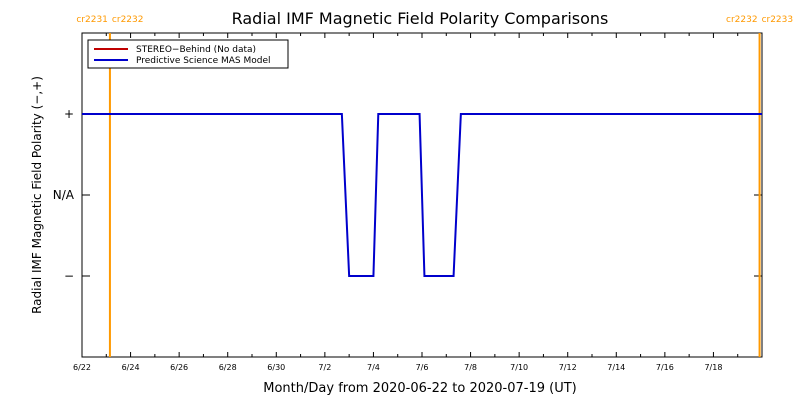 The width and height of the screenshot is (800, 400). Describe the element at coordinates (616, 367) in the screenshot. I see `x-tick-label: 7/14` at that location.